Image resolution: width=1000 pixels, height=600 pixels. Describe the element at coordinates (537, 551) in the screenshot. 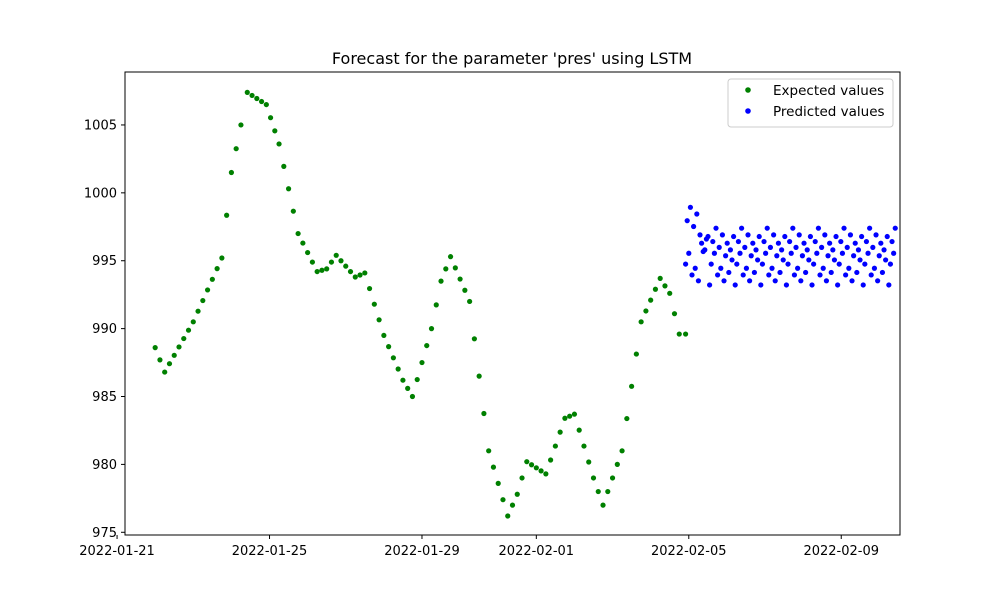

I see `x-tick-label: 2022-02-01` at that location.